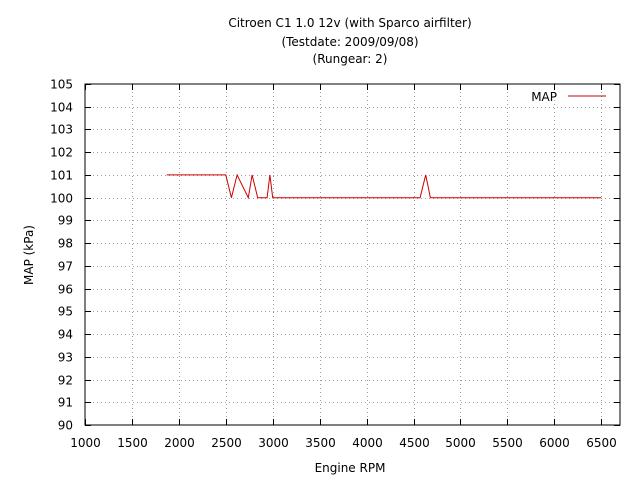 This screenshot has width=640, height=480. Describe the element at coordinates (65, 221) in the screenshot. I see `y-tick-label: 99` at that location.